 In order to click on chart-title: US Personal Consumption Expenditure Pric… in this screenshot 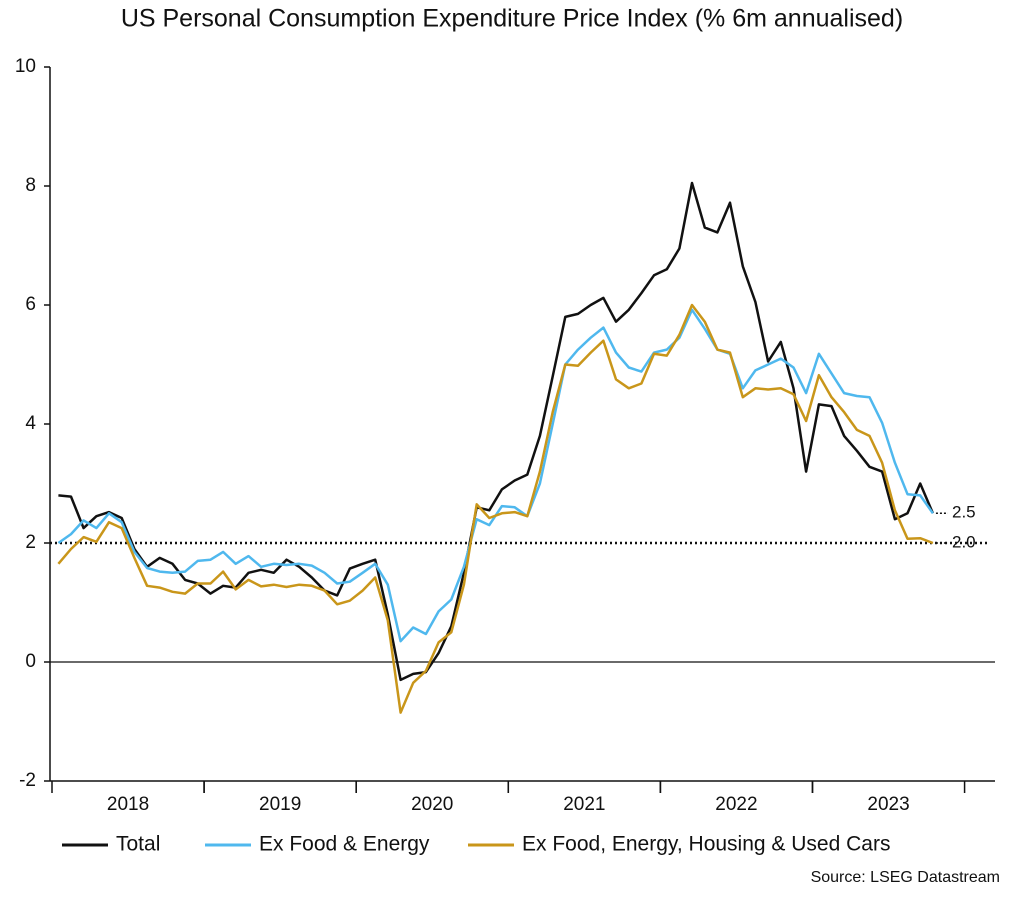, I will do `click(512, 19)`.